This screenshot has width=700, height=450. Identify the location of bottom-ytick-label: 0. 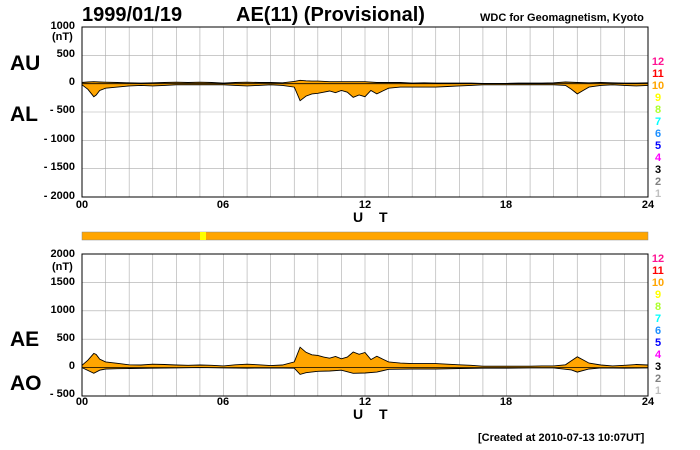
(71, 366).